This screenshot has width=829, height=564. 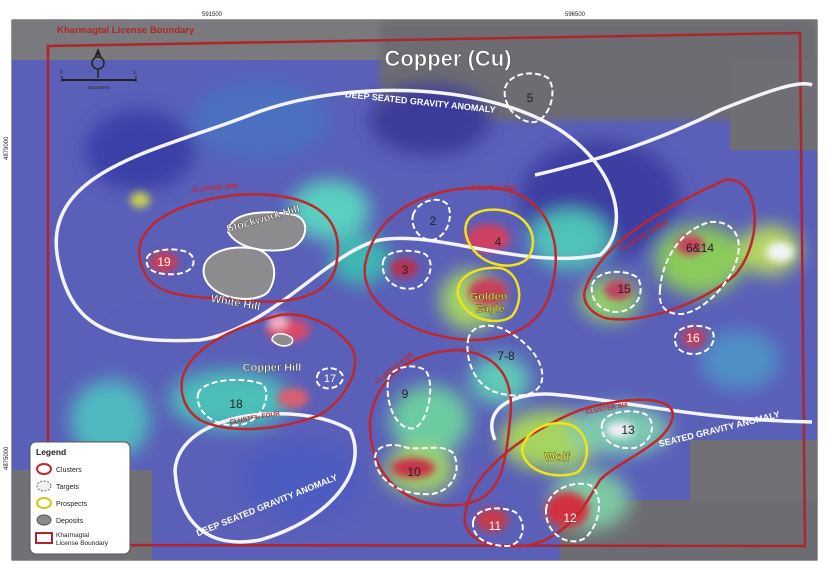 I want to click on target-label-7-8: 7-8, so click(x=506, y=356).